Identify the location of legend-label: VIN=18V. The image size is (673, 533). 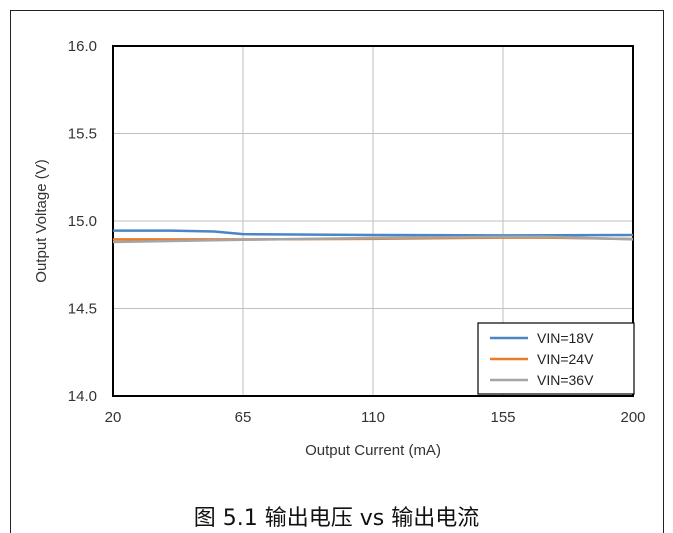
(565, 338).